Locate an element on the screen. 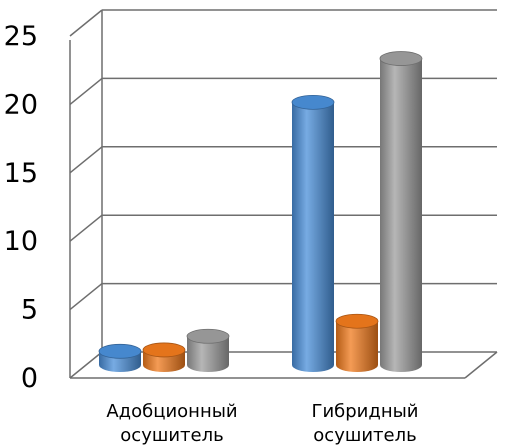 The image size is (505, 448). y-tick-label: 15 is located at coordinates (21, 173).